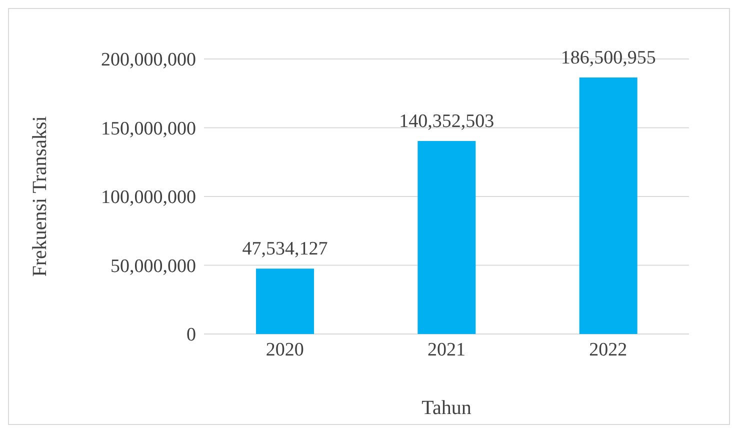  What do you see at coordinates (447, 408) in the screenshot?
I see `x-axis-title: Tahun` at bounding box center [447, 408].